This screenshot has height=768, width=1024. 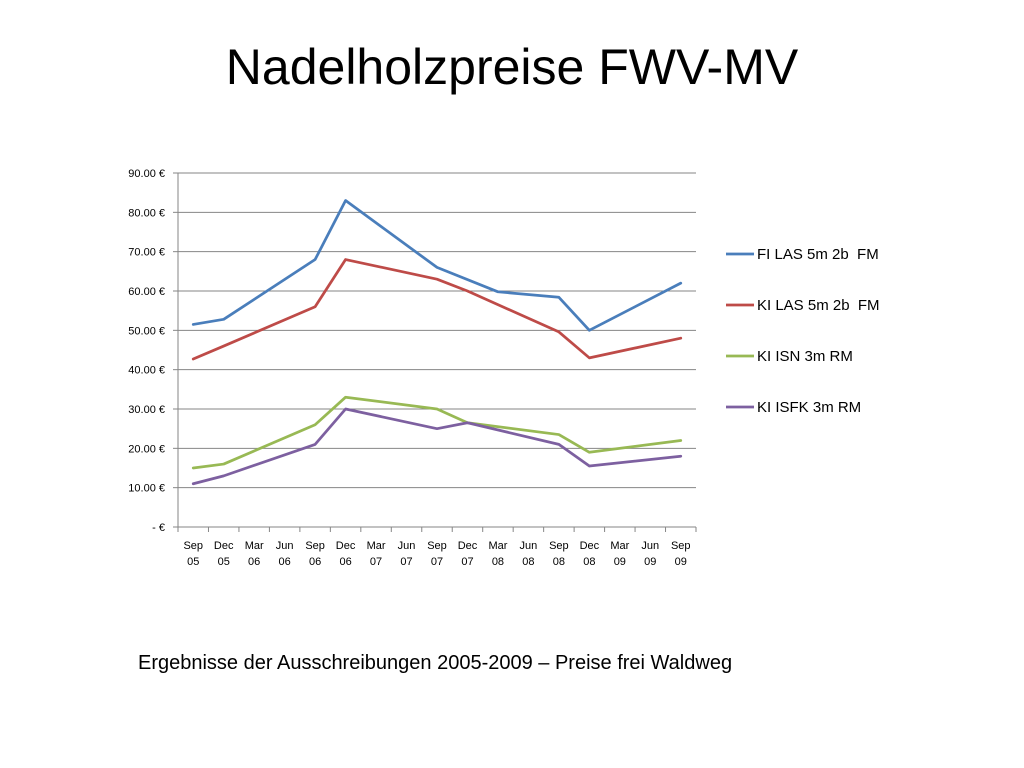 I want to click on x-tick-label: Sep 07, so click(x=437, y=554).